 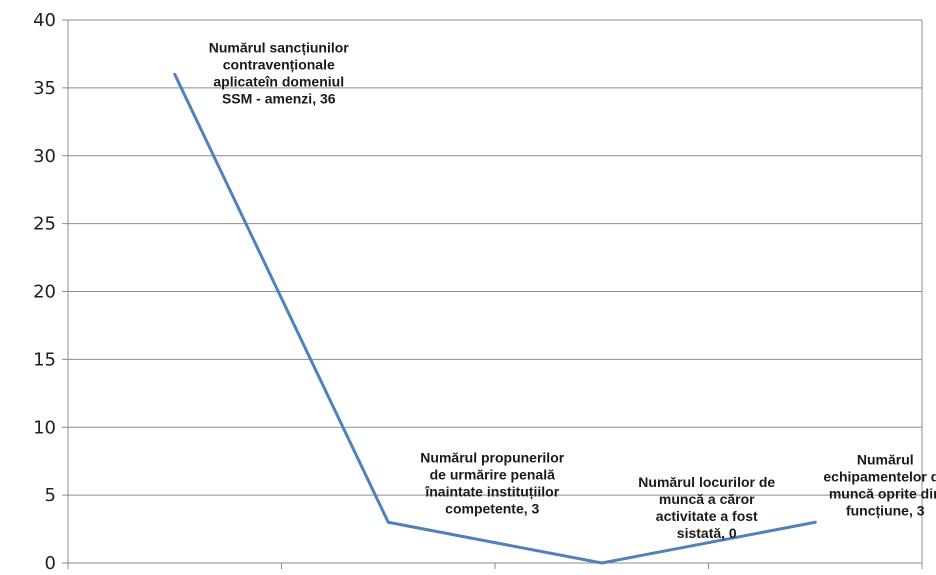 I want to click on data-label-2-line-2: activitate a fost, so click(x=707, y=516).